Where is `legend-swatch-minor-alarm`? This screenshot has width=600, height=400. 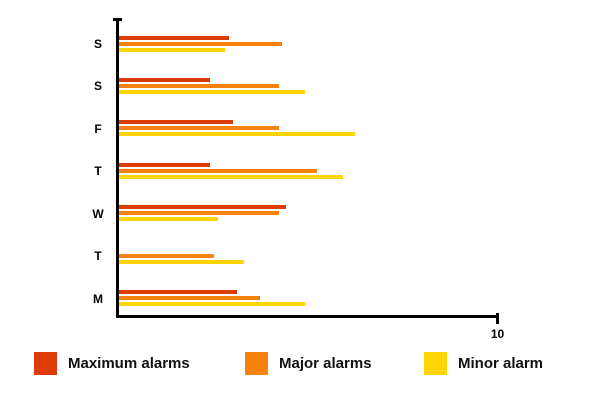 legend-swatch-minor-alarm is located at coordinates (435, 363).